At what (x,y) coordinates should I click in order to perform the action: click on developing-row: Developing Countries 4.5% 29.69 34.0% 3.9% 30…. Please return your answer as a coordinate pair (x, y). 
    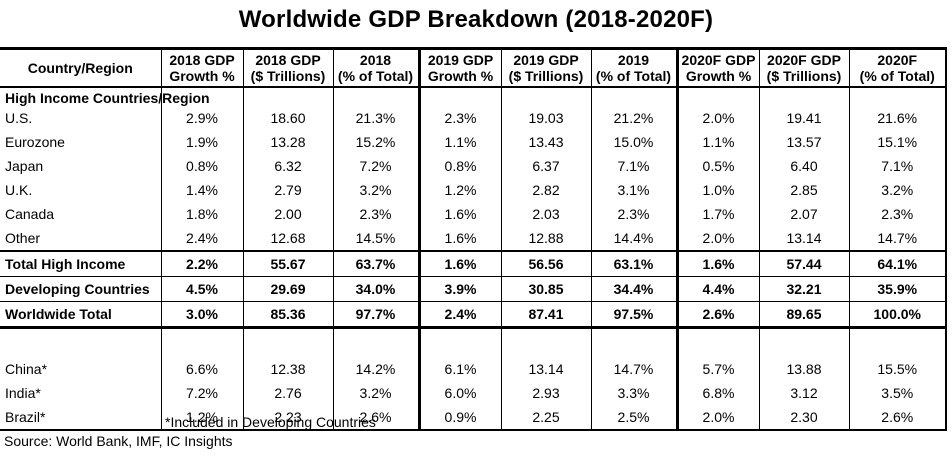
    Looking at the image, I should click on (473, 289).